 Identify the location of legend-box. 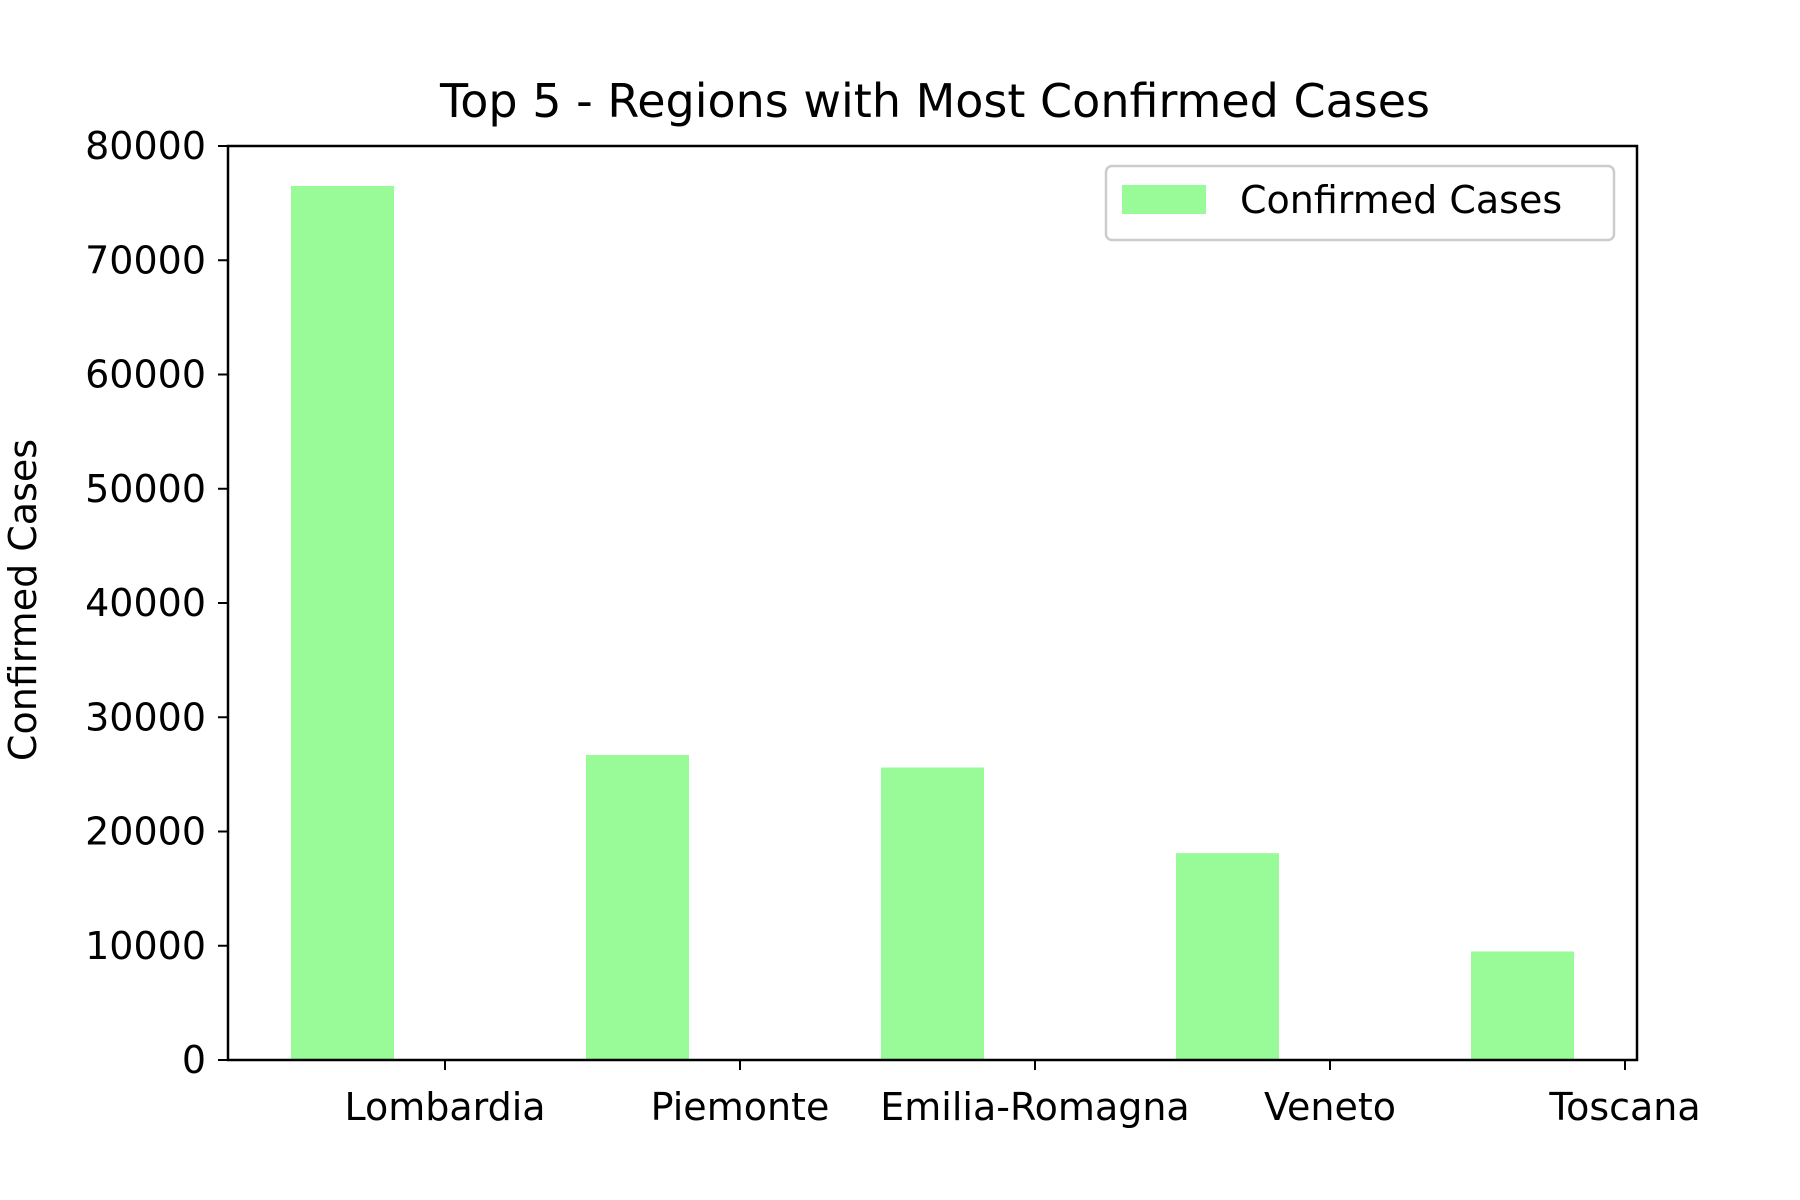
(1360, 203).